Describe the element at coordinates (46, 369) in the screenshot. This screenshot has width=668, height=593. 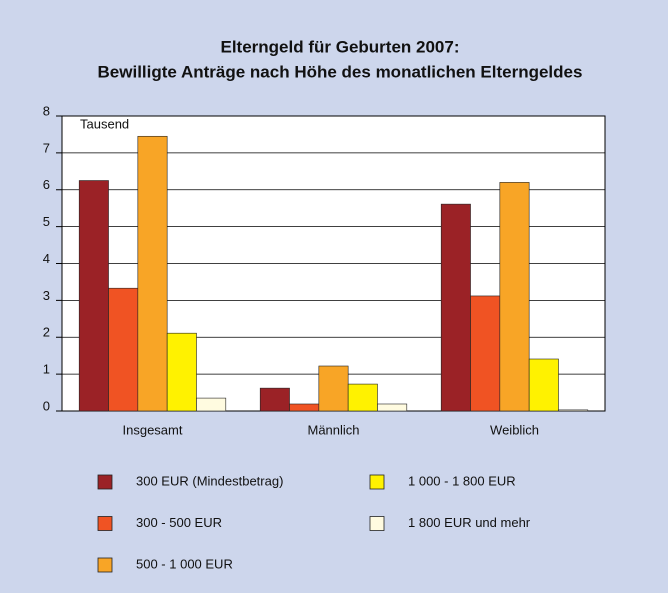
I see `y-tick-label: 1` at that location.